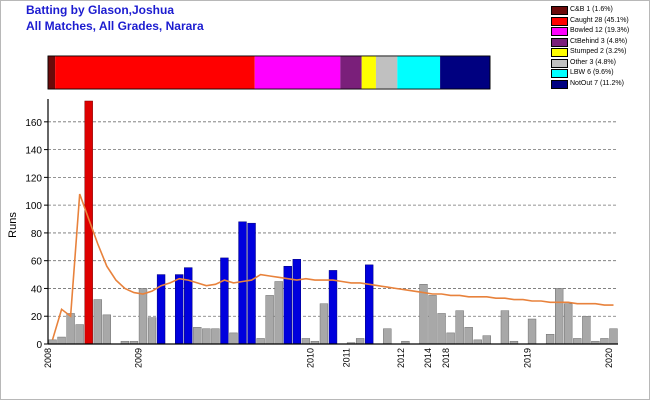 The height and width of the screenshot is (400, 650). What do you see at coordinates (138, 358) in the screenshot?
I see `x-tick-label: 2009` at bounding box center [138, 358].